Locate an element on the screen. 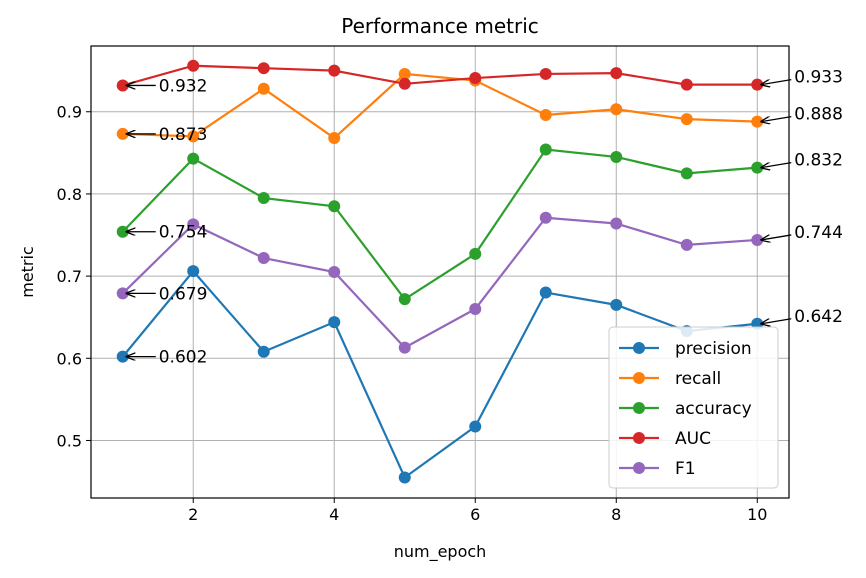  legend-item: precision is located at coordinates (685, 349).